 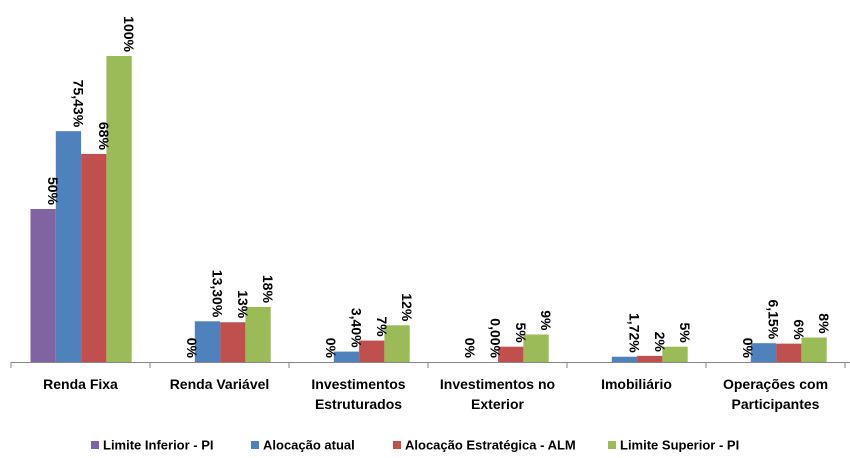 What do you see at coordinates (78, 104) in the screenshot?
I see `data-label: 75,43%` at bounding box center [78, 104].